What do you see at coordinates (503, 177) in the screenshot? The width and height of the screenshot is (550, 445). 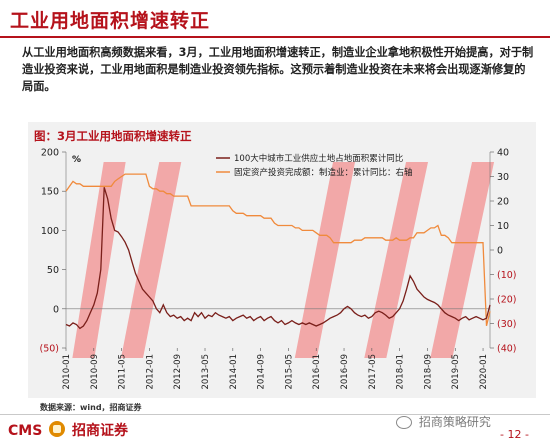 I see `right-tick-label: 30` at bounding box center [503, 177].